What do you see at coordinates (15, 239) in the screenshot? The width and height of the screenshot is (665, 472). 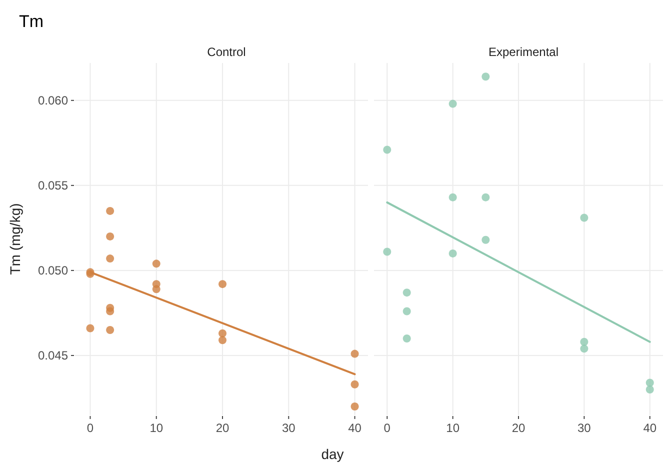 I see `y-axis-title: Tm (mg/kg)` at bounding box center [15, 239].